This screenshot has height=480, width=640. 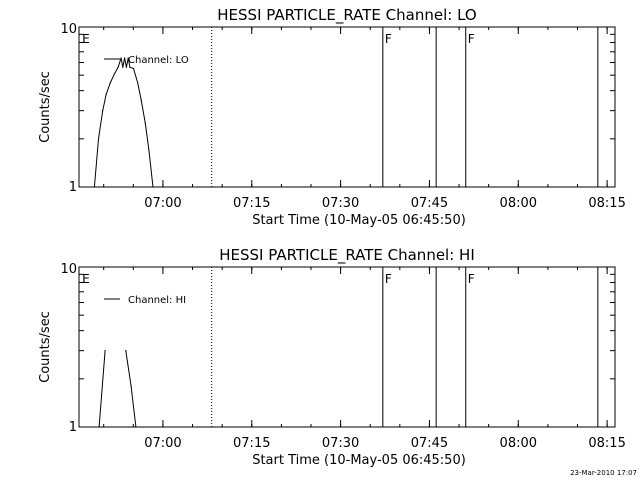 What do you see at coordinates (158, 60) in the screenshot?
I see `legend-label: Channel: LO` at bounding box center [158, 60].